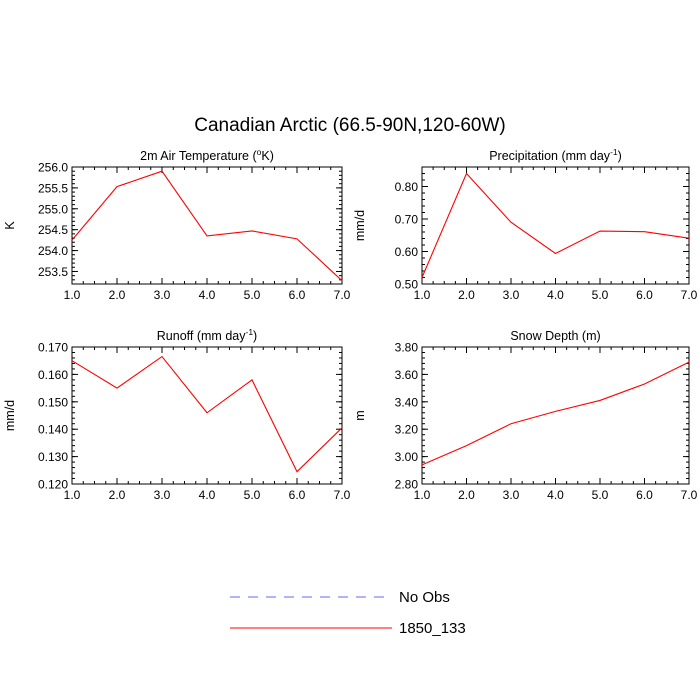 This screenshot has height=700, width=700. What do you see at coordinates (407, 430) in the screenshot?
I see `y-tick-label: 3.20` at bounding box center [407, 430].